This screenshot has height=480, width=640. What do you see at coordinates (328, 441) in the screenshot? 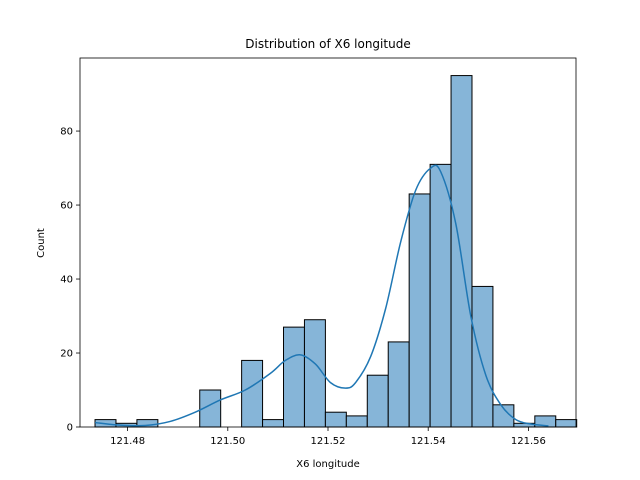
I see `x-tick-label: 121.52` at bounding box center [328, 441].